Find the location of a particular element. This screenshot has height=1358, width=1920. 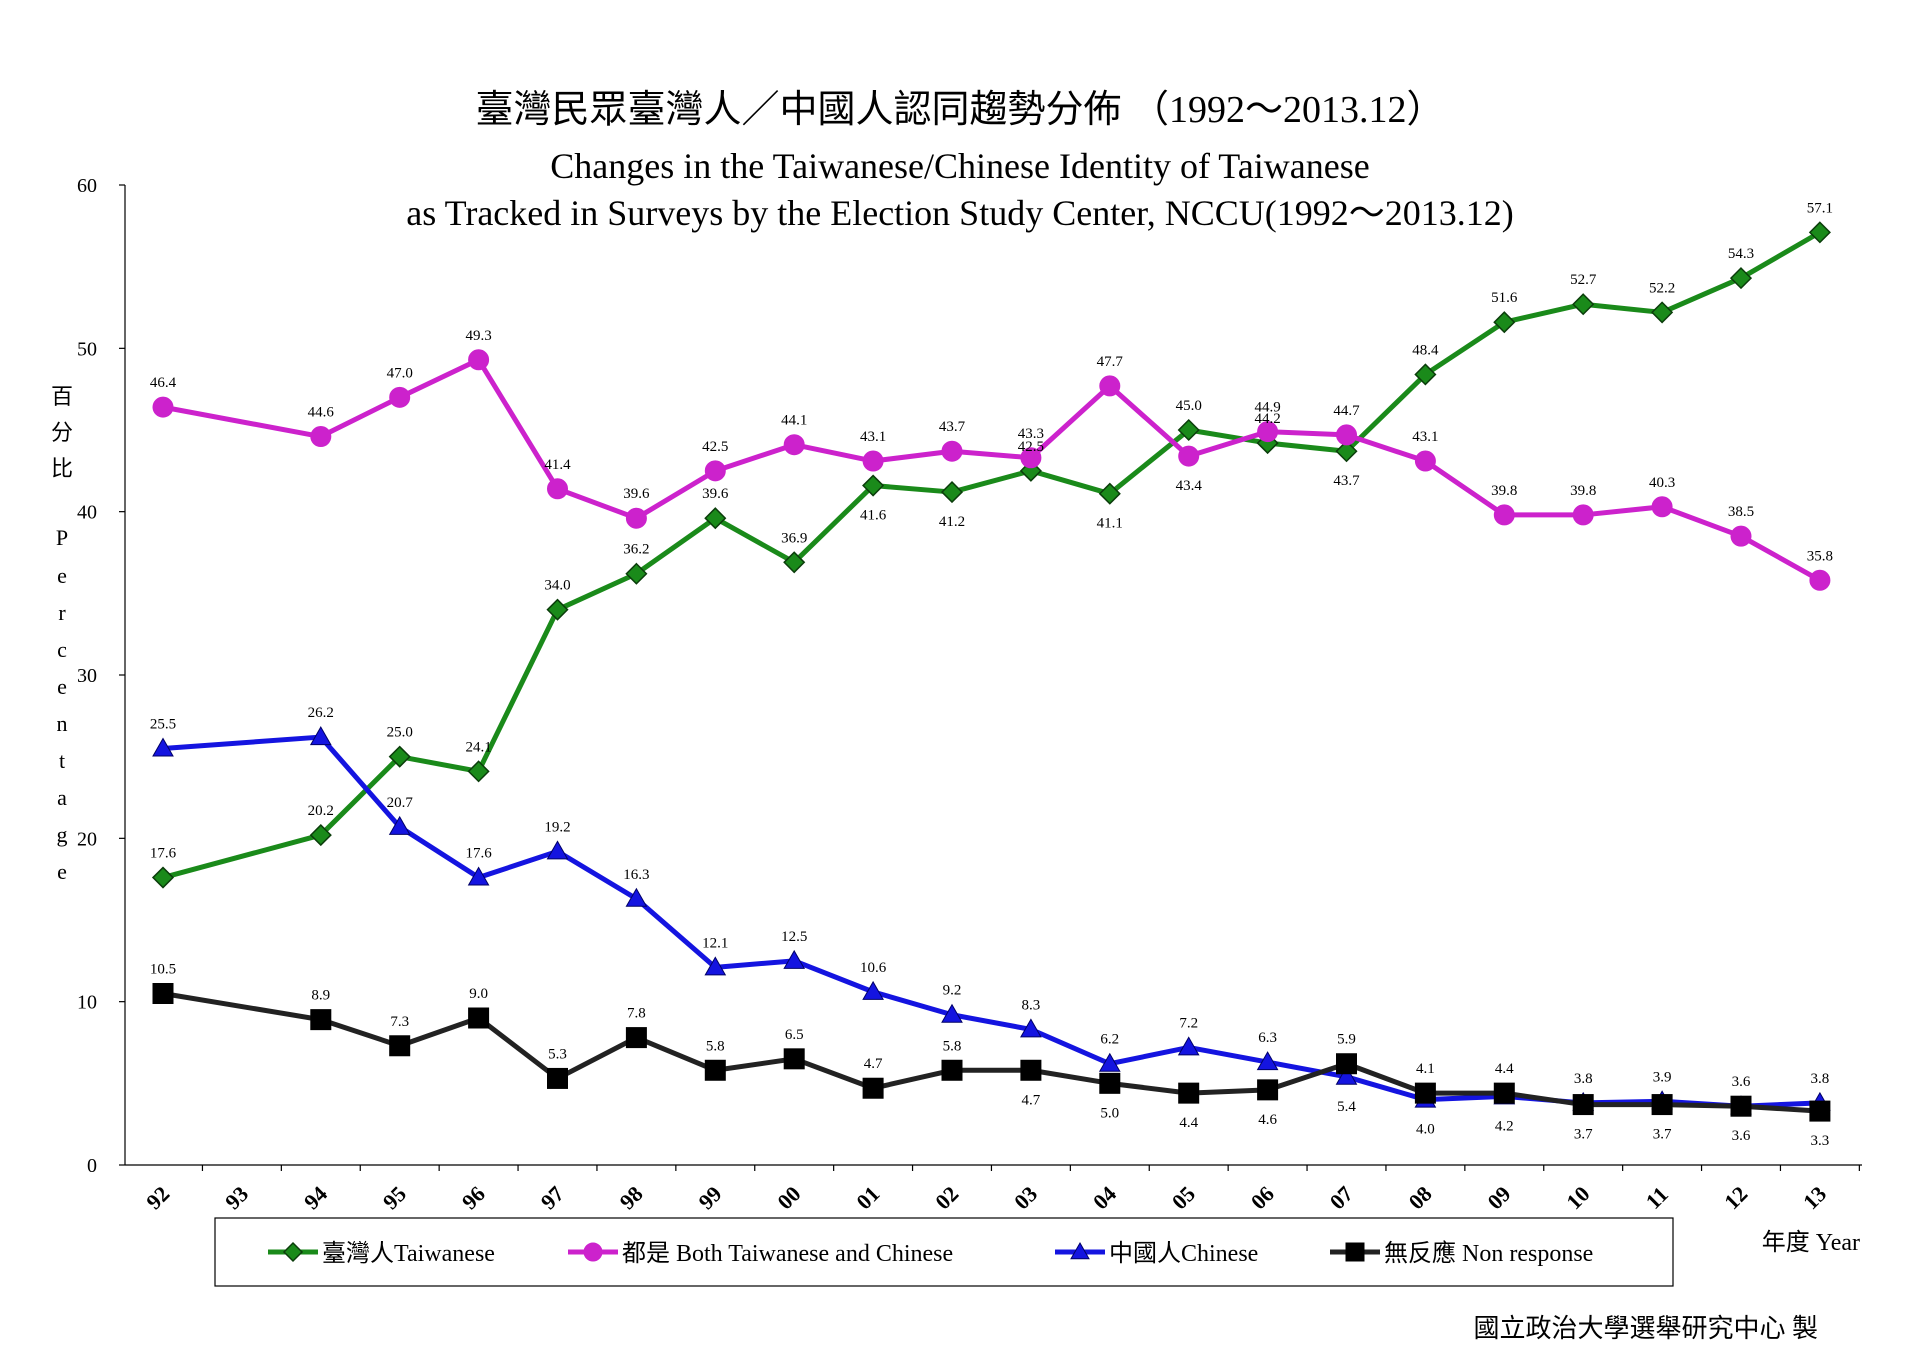

y-label-char: r is located at coordinates (62, 612).